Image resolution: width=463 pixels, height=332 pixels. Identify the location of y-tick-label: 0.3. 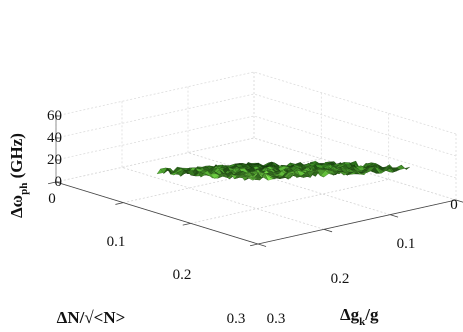
(276, 319).